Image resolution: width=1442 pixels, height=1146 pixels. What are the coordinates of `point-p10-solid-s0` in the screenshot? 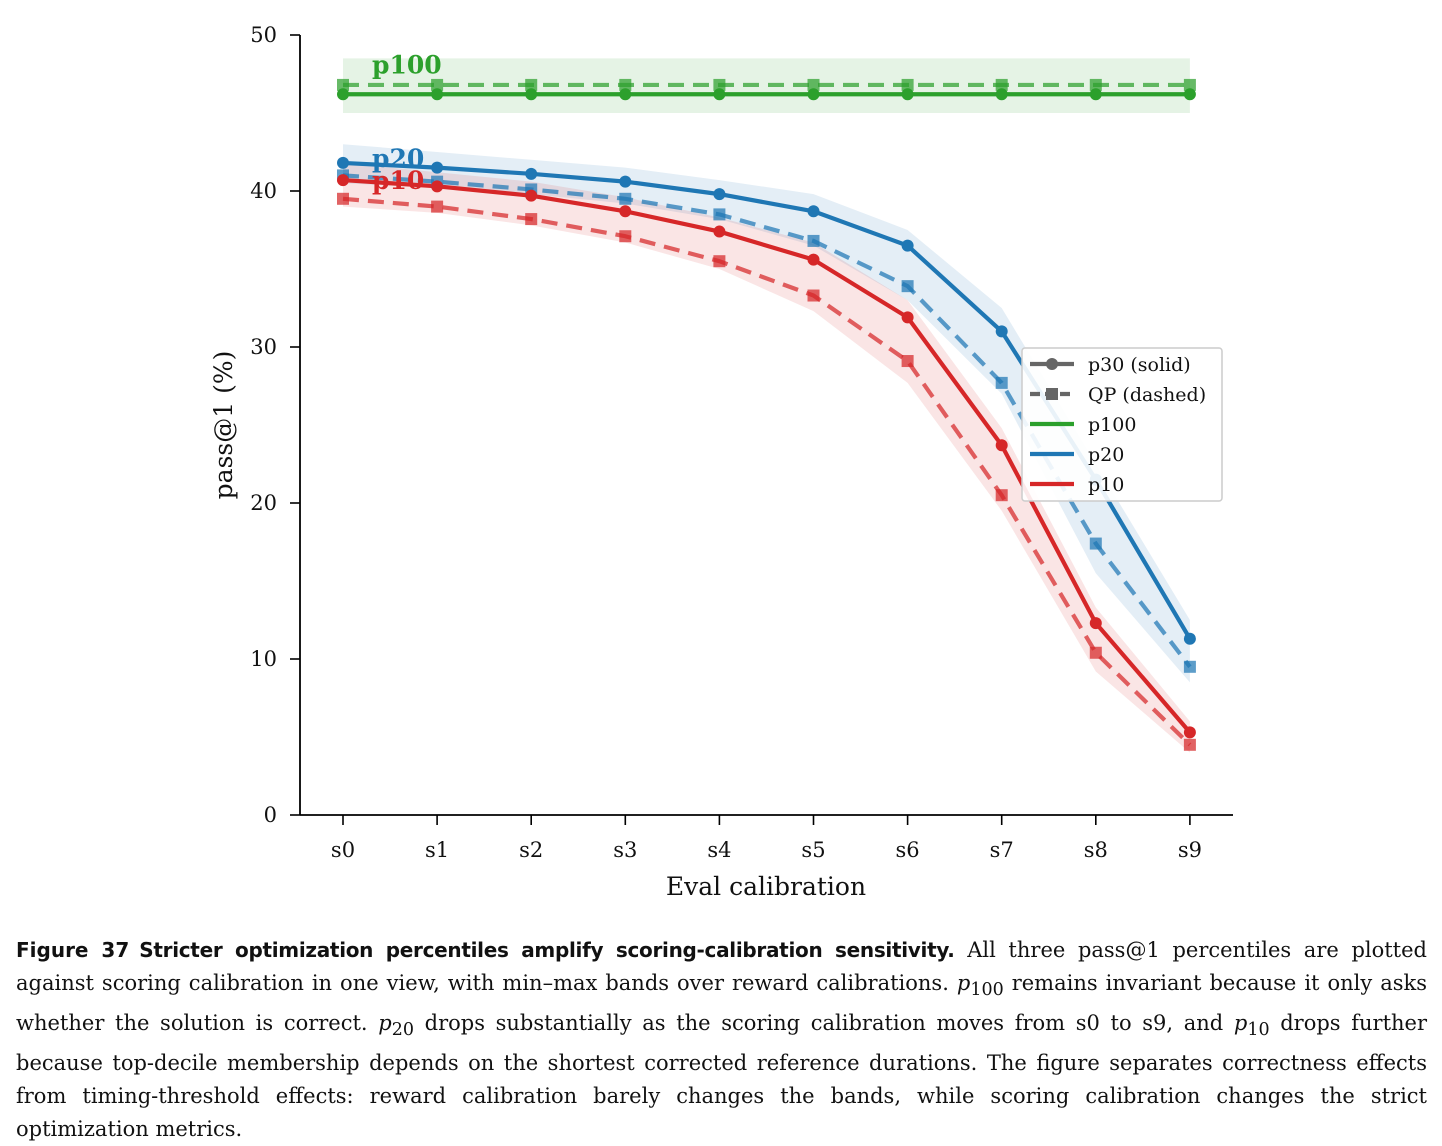 It's located at (343, 180).